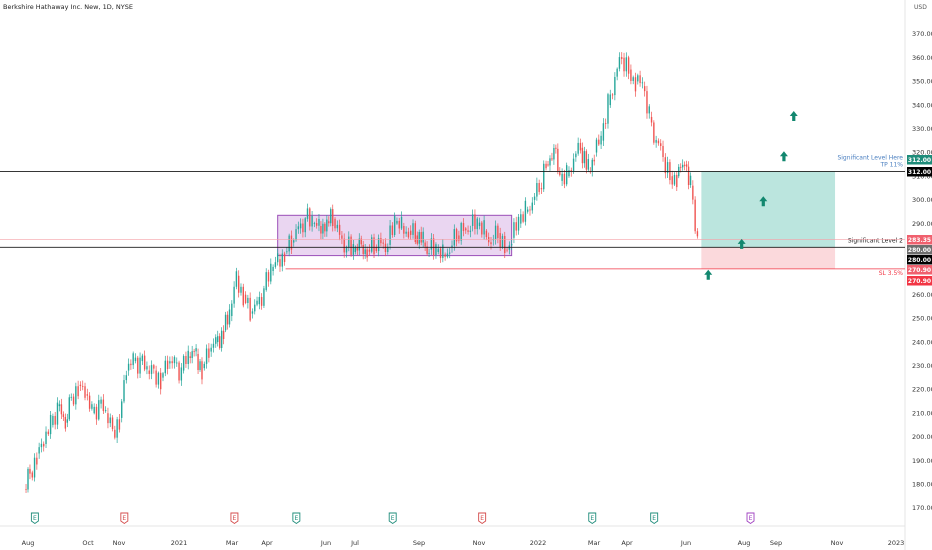 Image resolution: width=932 pixels, height=550 pixels. I want to click on y-tick-label: 250.00, so click(922, 319).